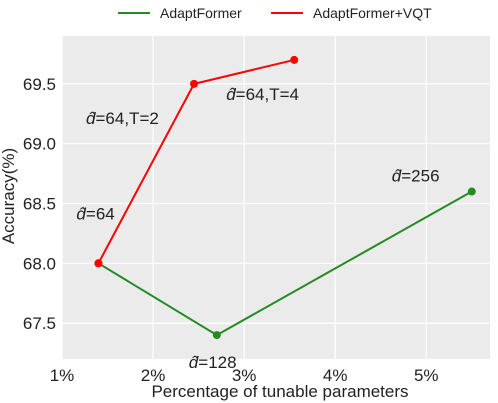 This screenshot has width=498, height=403. I want to click on x-tick-label: 3%, so click(244, 375).